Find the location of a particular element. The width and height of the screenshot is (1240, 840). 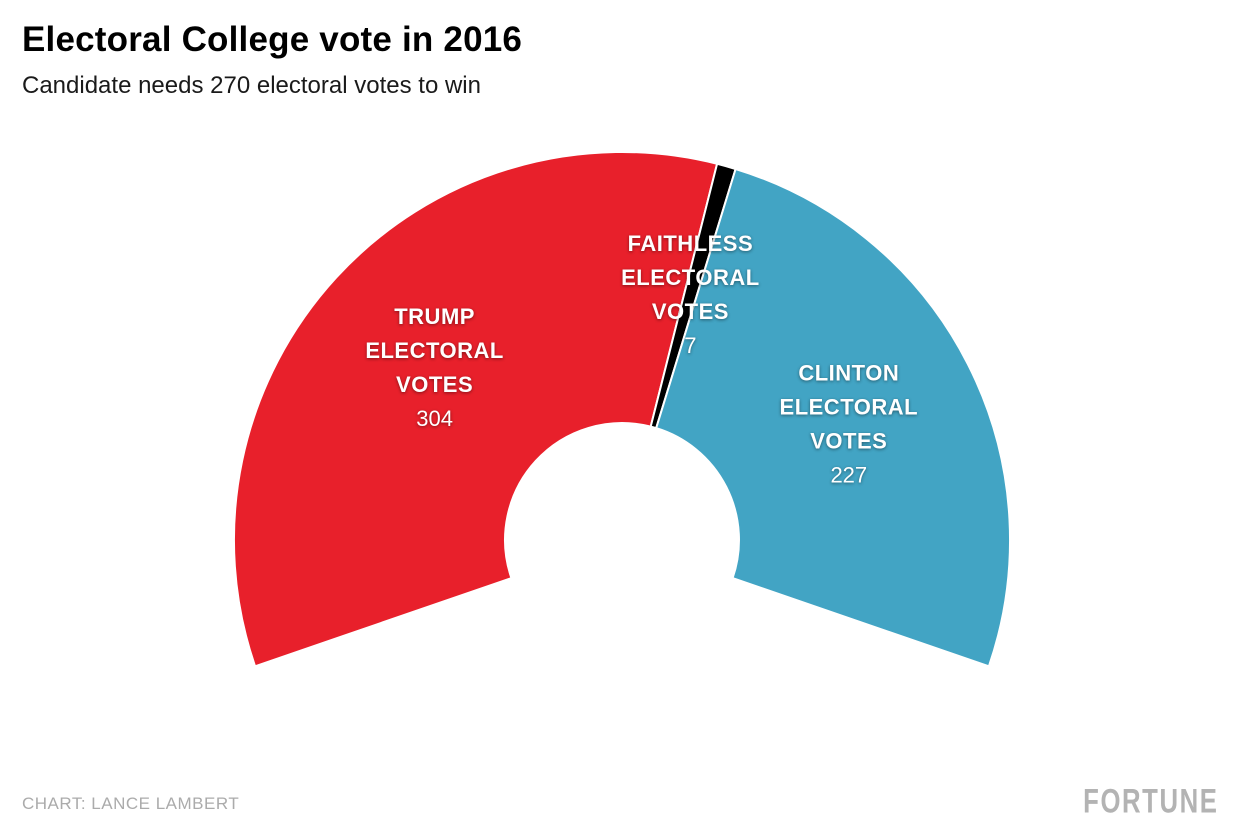

segment-label-clinton: CLINTON ELECTORAL VOTES 227 is located at coordinates (849, 424).